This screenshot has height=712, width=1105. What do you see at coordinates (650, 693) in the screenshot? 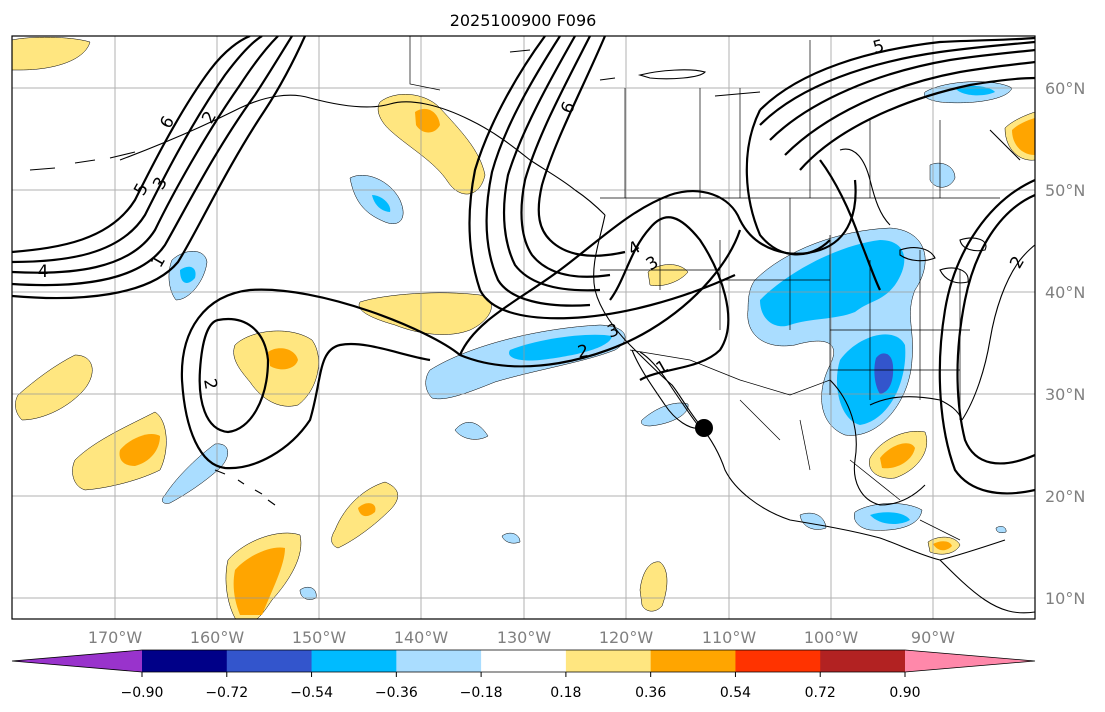
I see `colorbar-tick-label: 0.36` at bounding box center [650, 693].